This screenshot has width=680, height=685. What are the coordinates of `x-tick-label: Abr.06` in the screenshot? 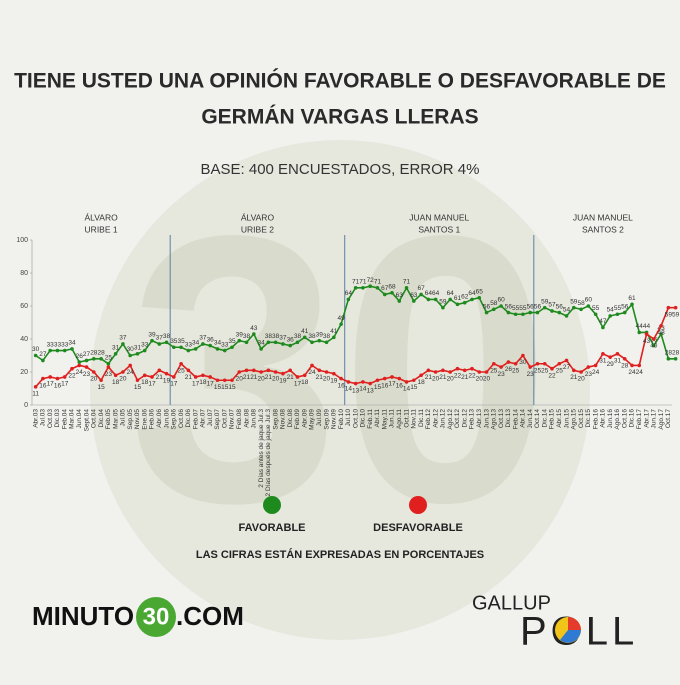 It's located at (159, 418).